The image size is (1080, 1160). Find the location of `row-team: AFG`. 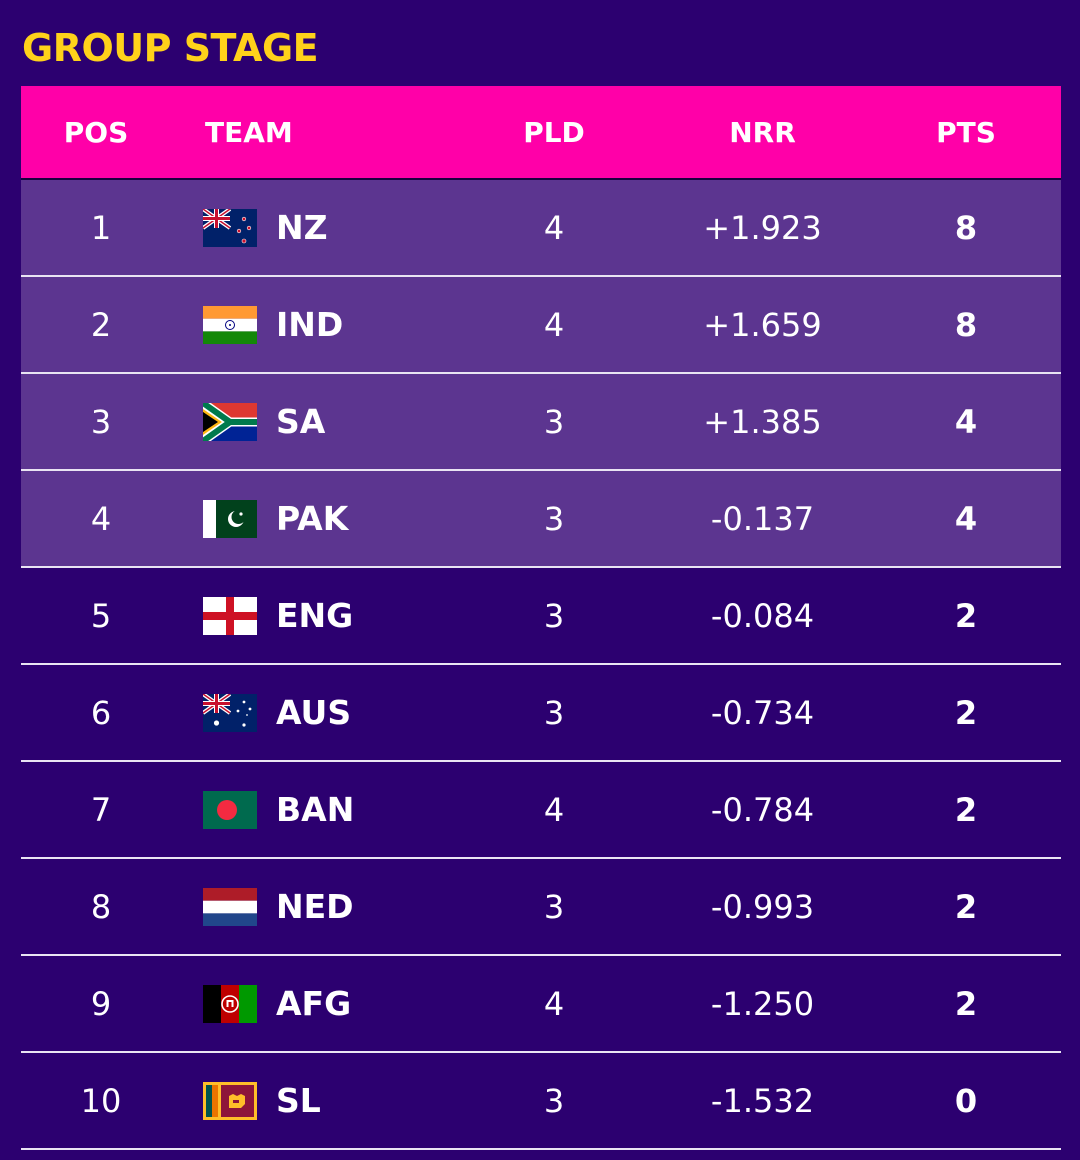

row-team: AFG is located at coordinates (337, 1003).